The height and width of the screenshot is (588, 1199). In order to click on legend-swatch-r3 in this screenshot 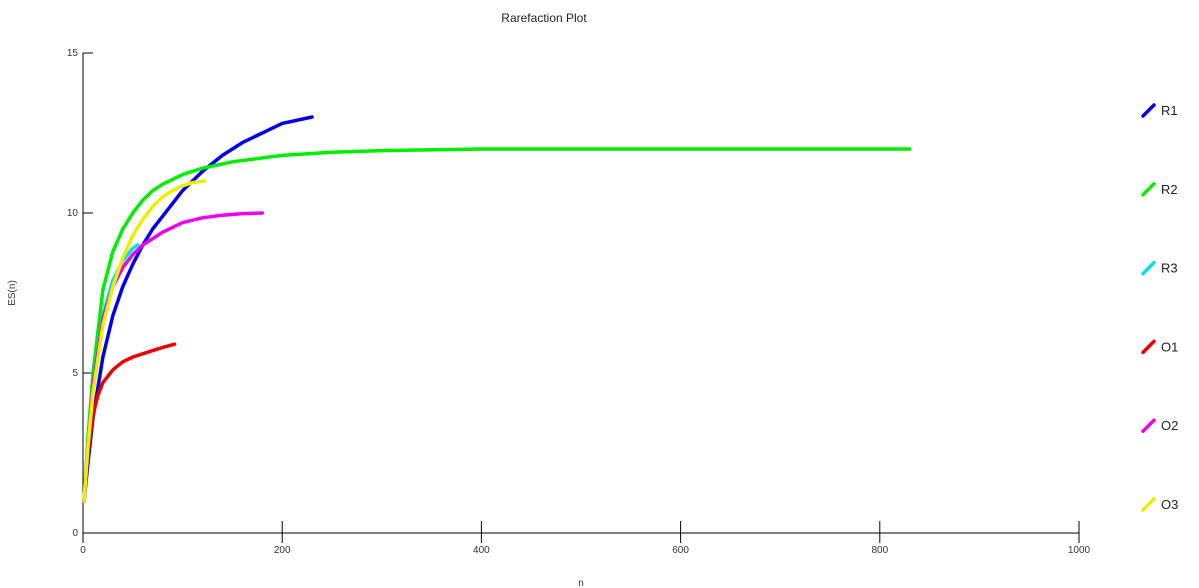, I will do `click(1148, 268)`.